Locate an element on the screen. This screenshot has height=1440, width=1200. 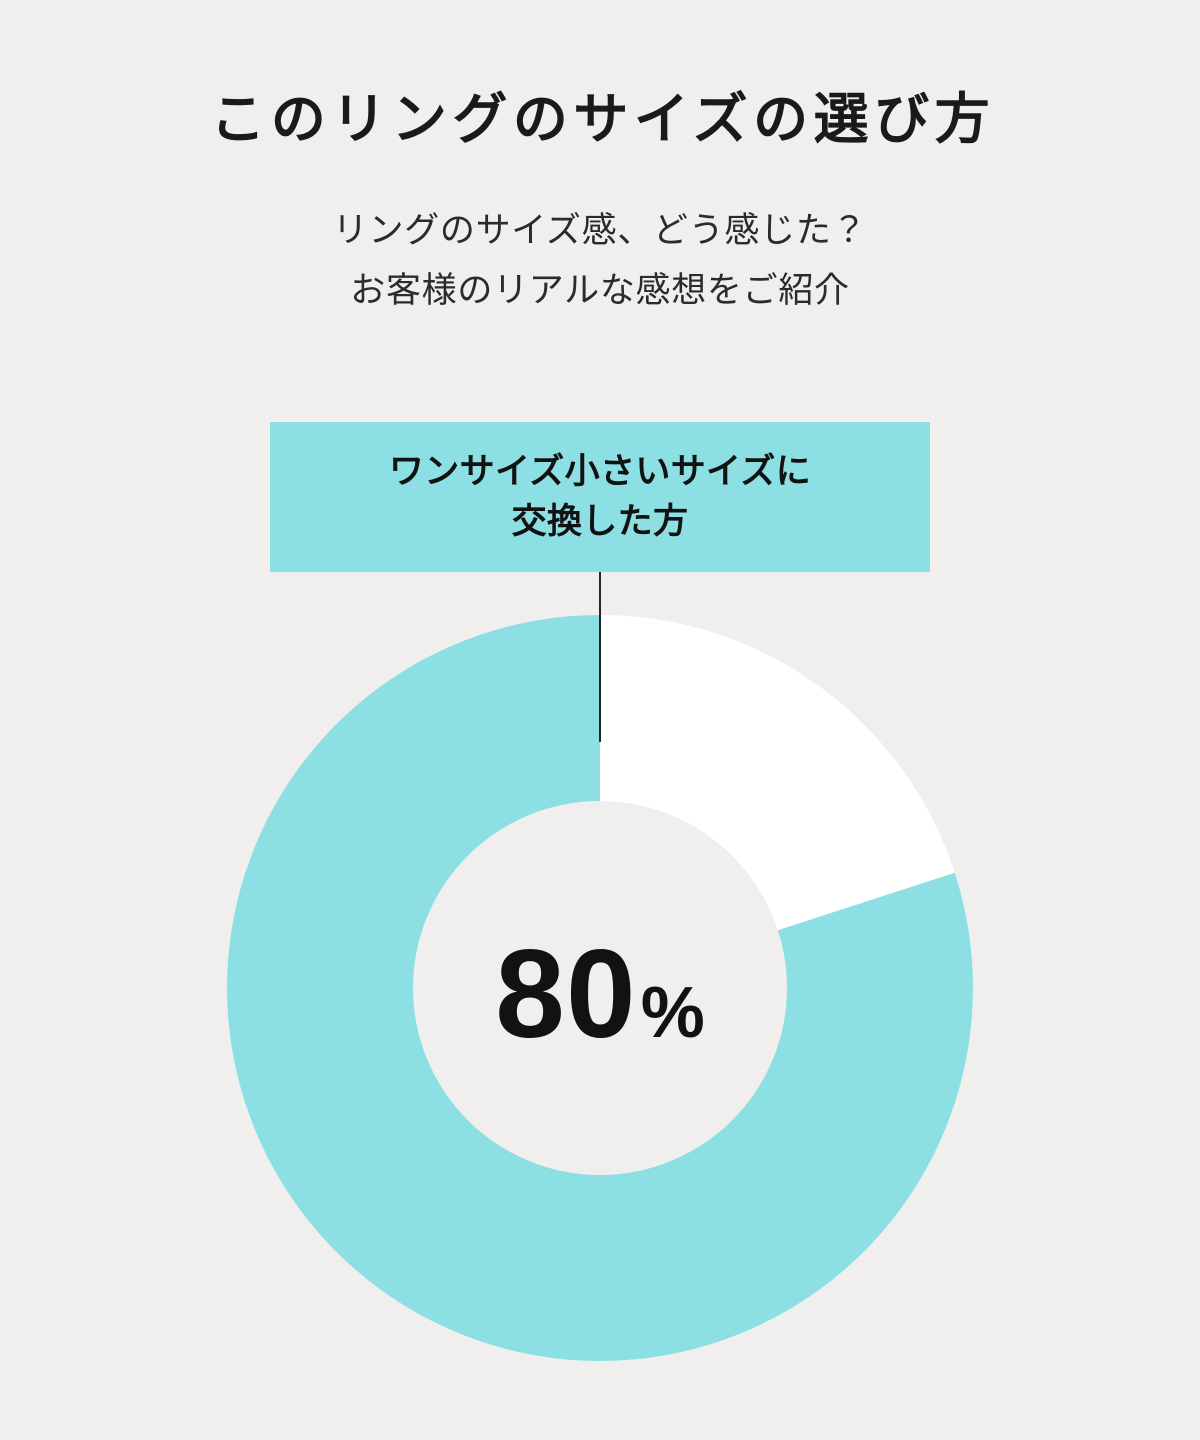
page-title: このリングのサイズの選び方 is located at coordinates (603, 119).